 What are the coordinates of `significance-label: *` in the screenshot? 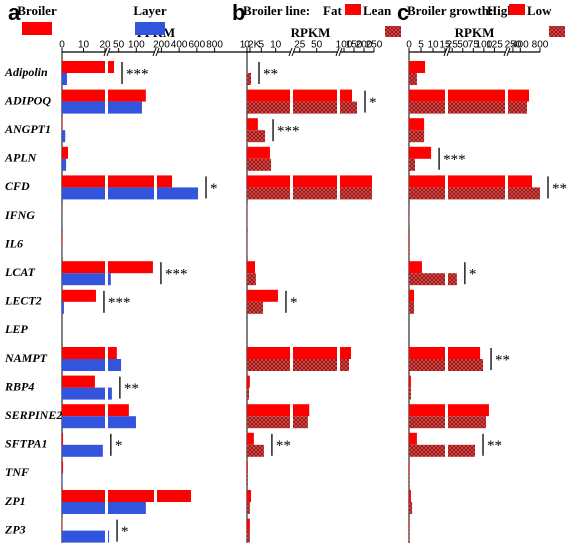 It's located at (473, 275).